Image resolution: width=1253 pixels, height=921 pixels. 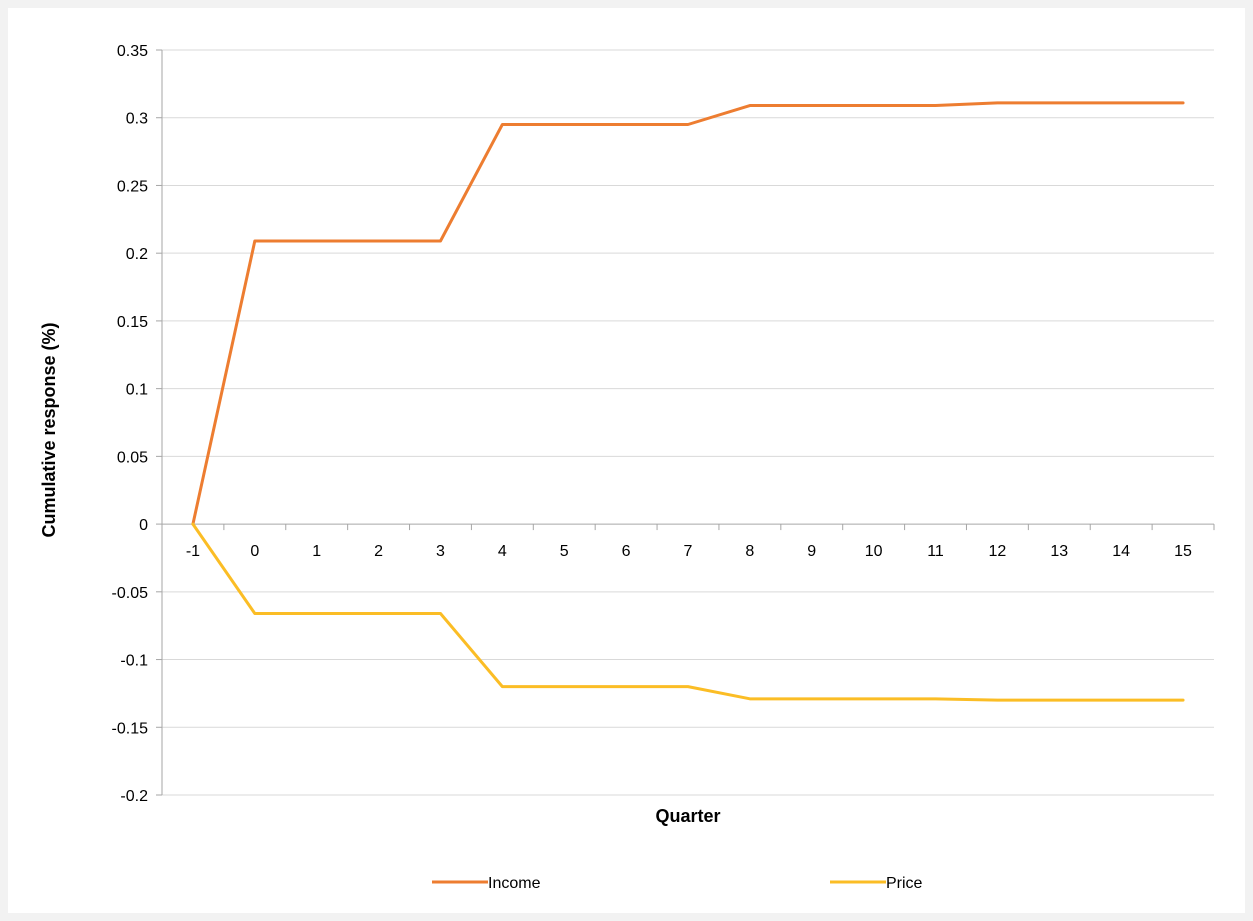 I want to click on x-tick-label: 3, so click(x=440, y=551).